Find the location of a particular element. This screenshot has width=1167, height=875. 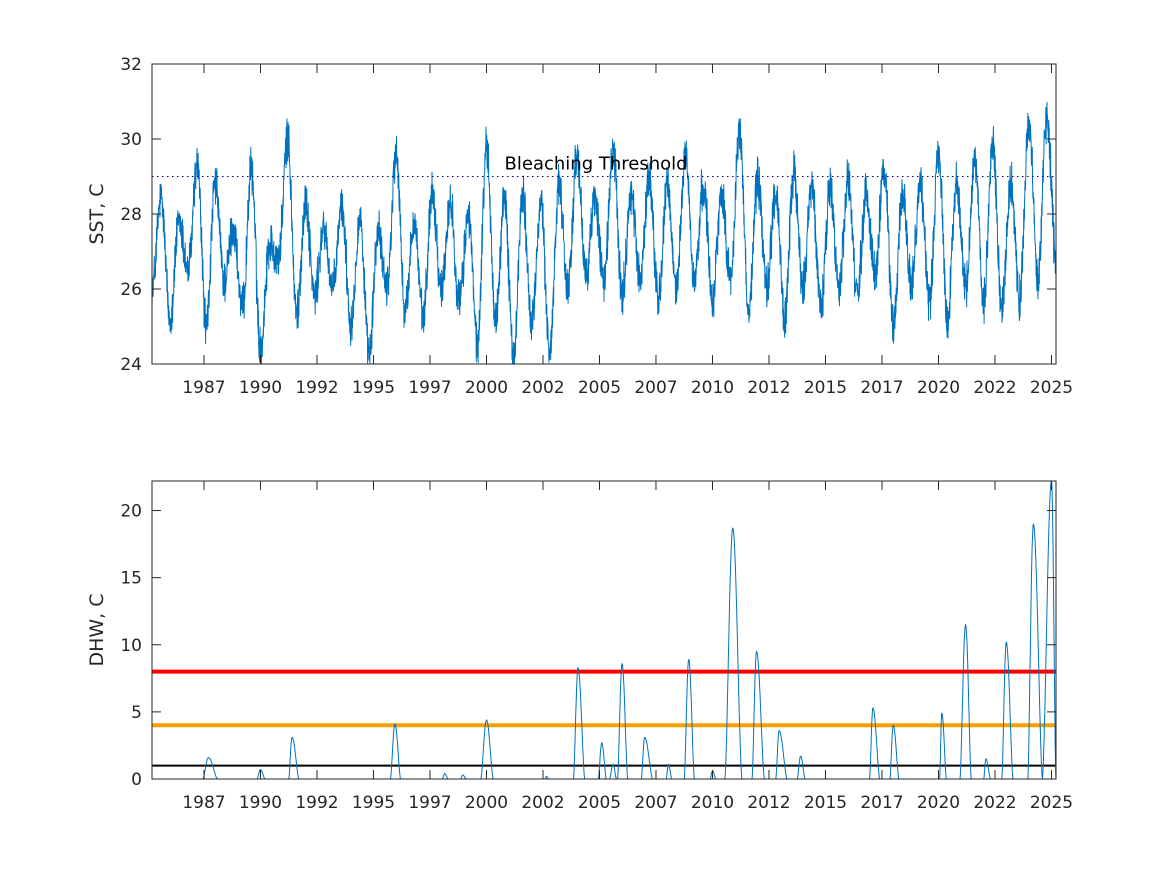

dhw-x-tick-label: 2010 is located at coordinates (712, 803).